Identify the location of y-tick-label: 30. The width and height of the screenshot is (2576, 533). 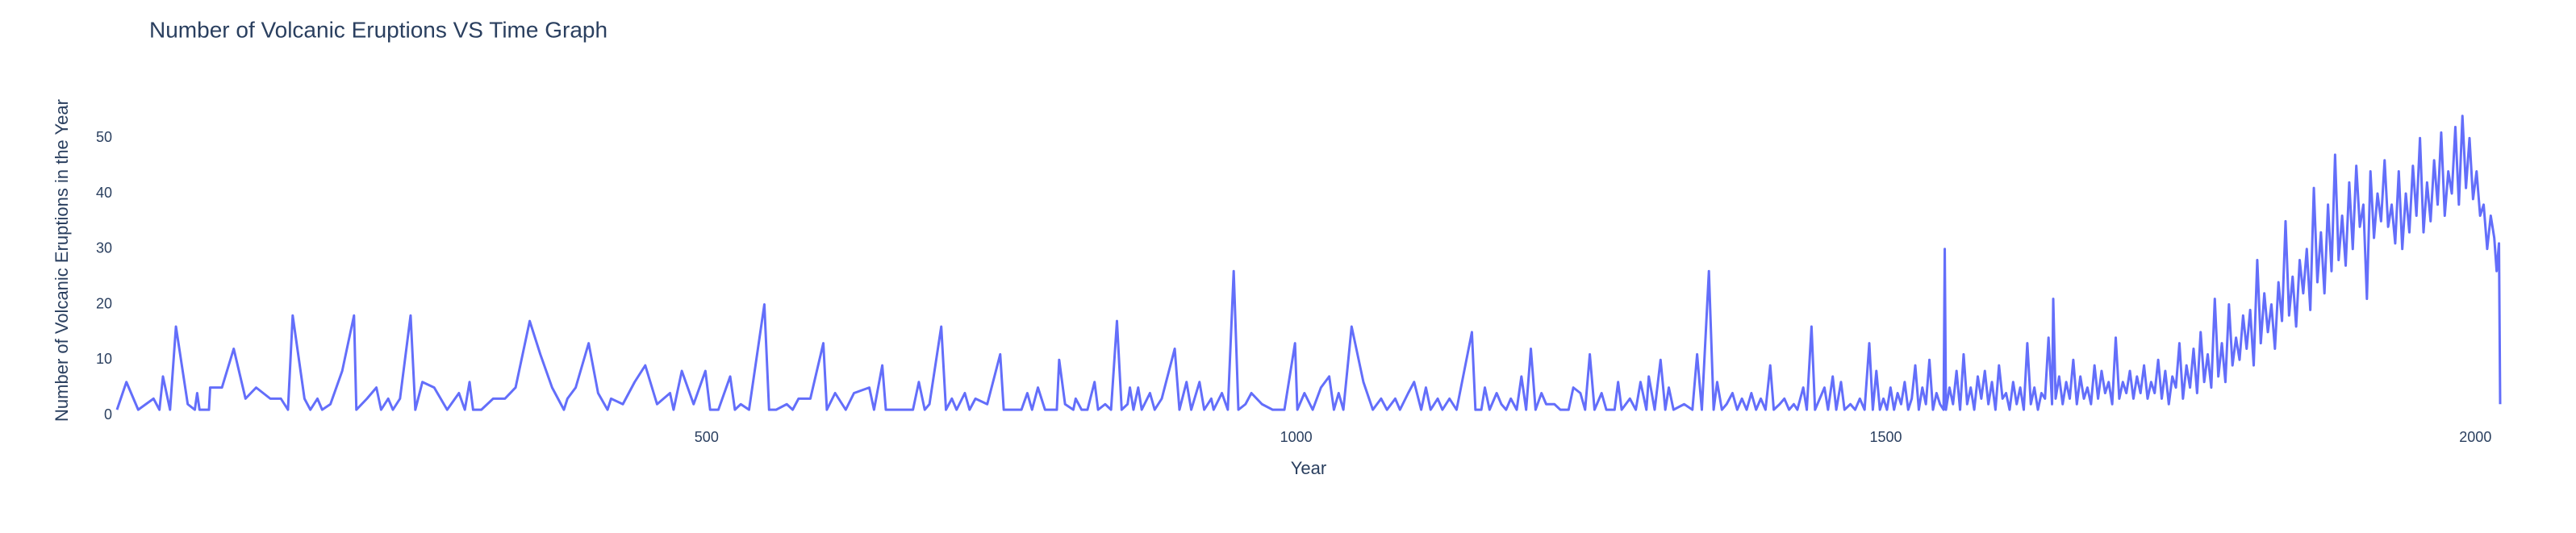
(104, 248).